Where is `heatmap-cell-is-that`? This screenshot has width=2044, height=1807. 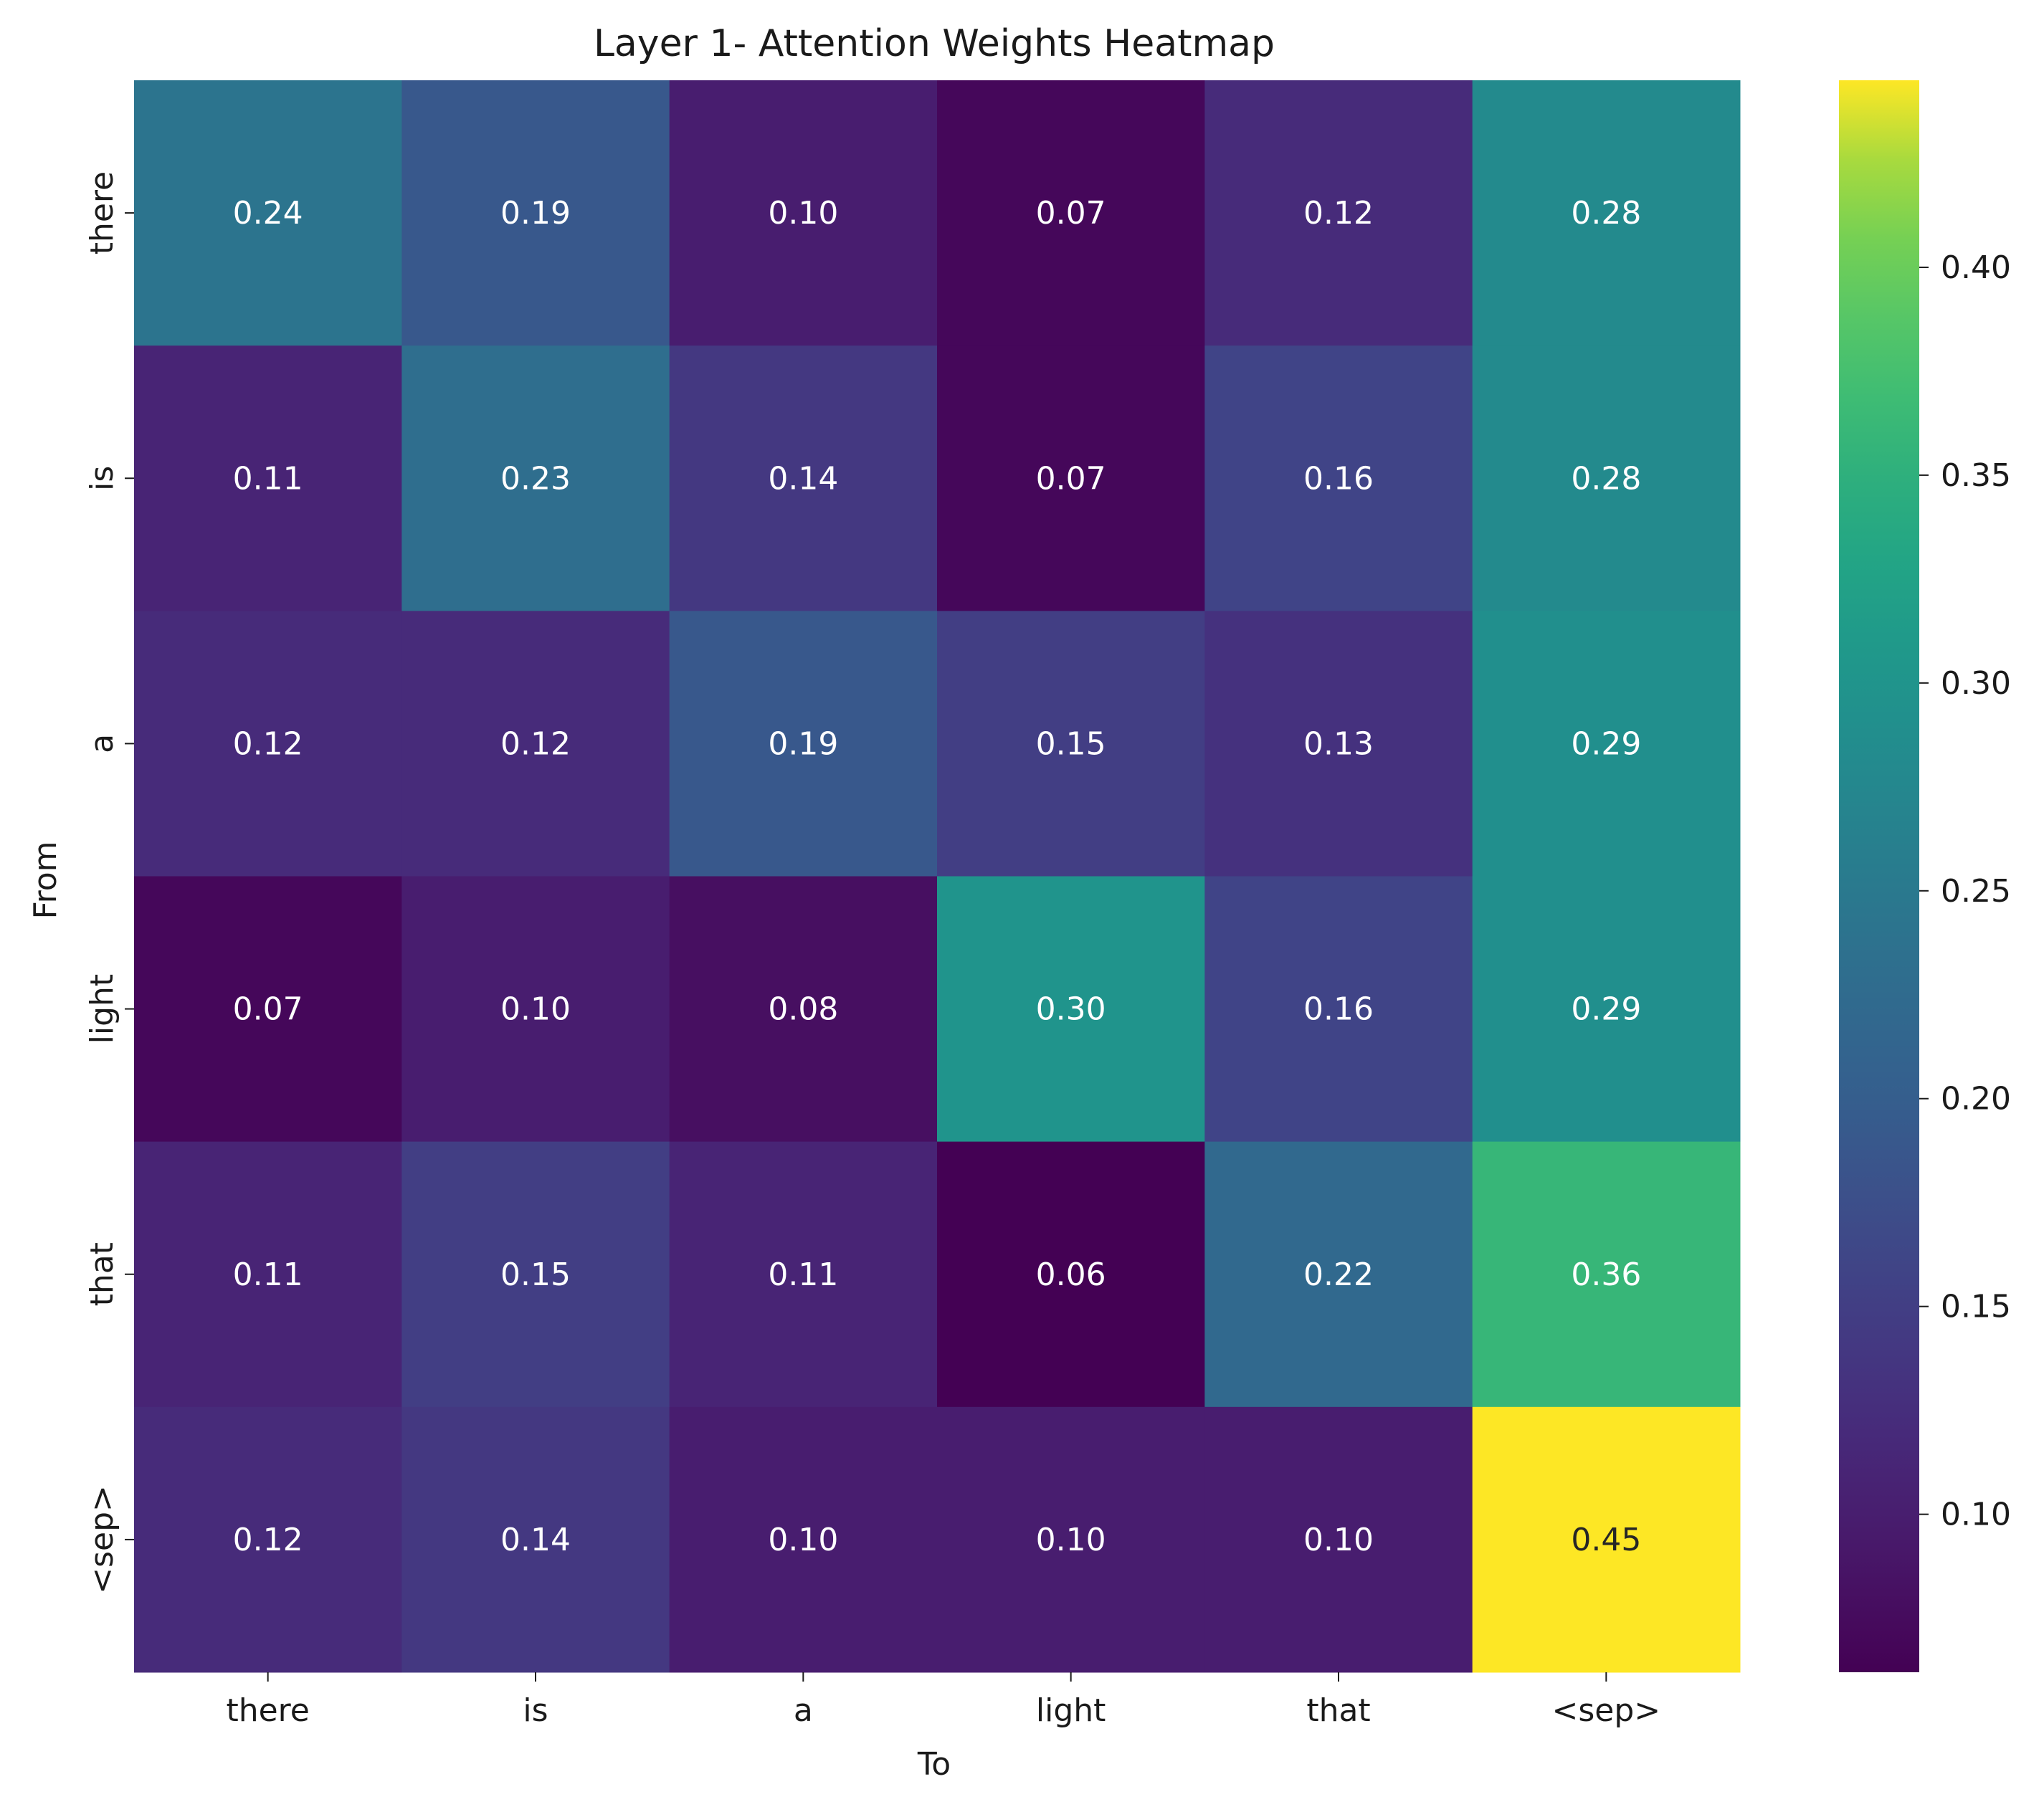 heatmap-cell-is-that is located at coordinates (1339, 478).